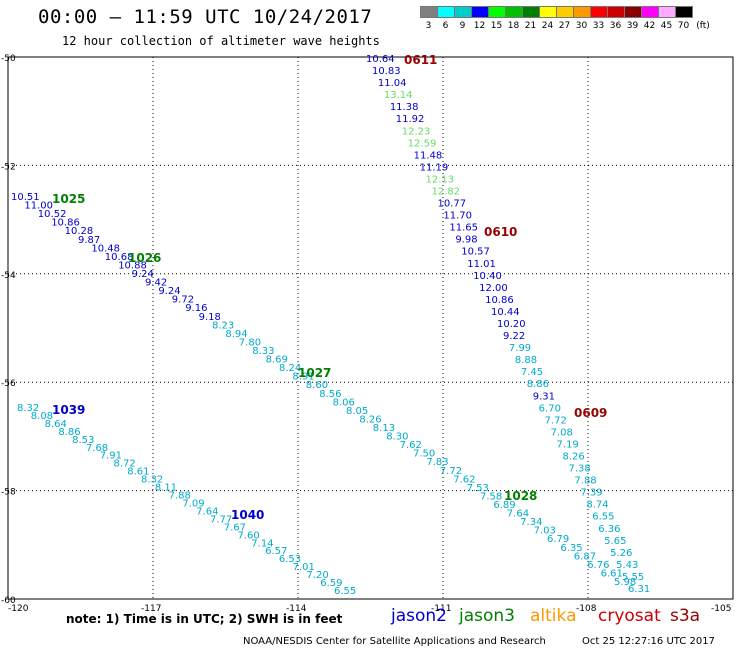 This screenshot has height=650, width=740. What do you see at coordinates (68, 410) in the screenshot?
I see `pass-time-label: 1039` at bounding box center [68, 410].